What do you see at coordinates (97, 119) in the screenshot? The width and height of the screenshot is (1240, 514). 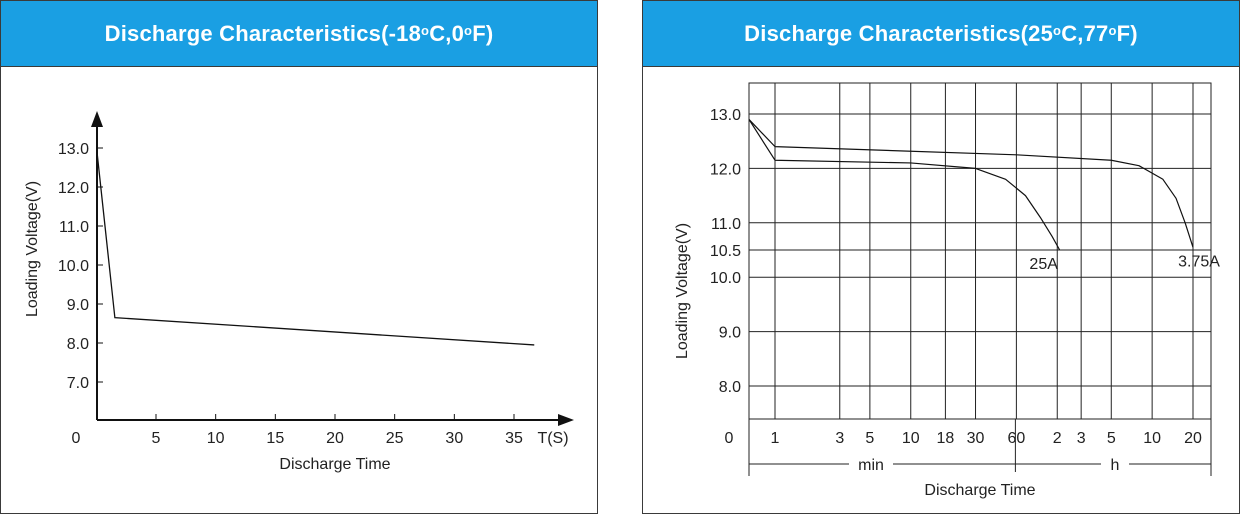 I see `y-axis-arrow-icon` at bounding box center [97, 119].